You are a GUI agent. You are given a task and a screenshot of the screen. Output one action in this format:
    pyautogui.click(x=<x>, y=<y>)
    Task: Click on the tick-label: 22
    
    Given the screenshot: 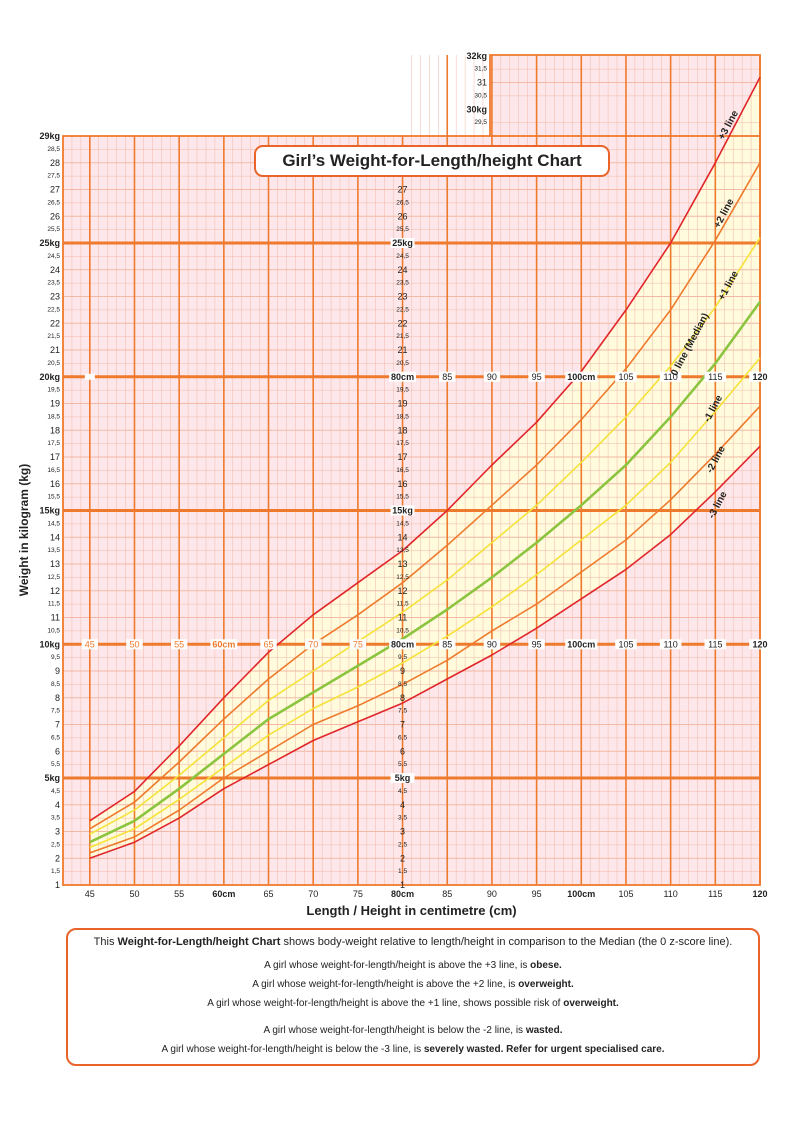 What is the action you would take?
    pyautogui.click(x=55, y=323)
    